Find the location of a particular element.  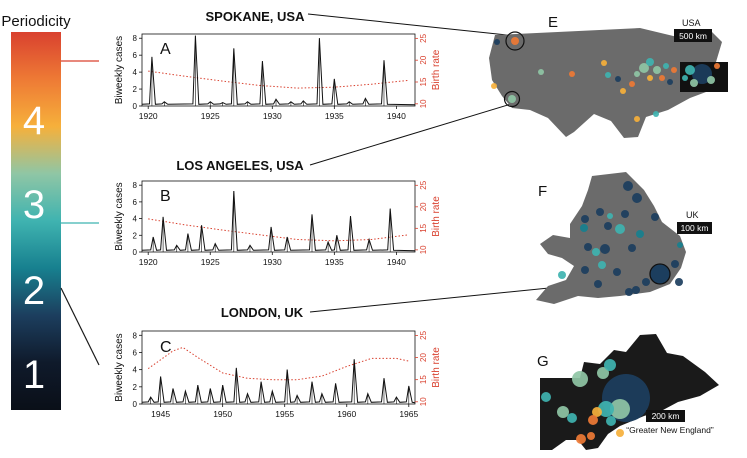

panel-letter: A is located at coordinates (165, 49).